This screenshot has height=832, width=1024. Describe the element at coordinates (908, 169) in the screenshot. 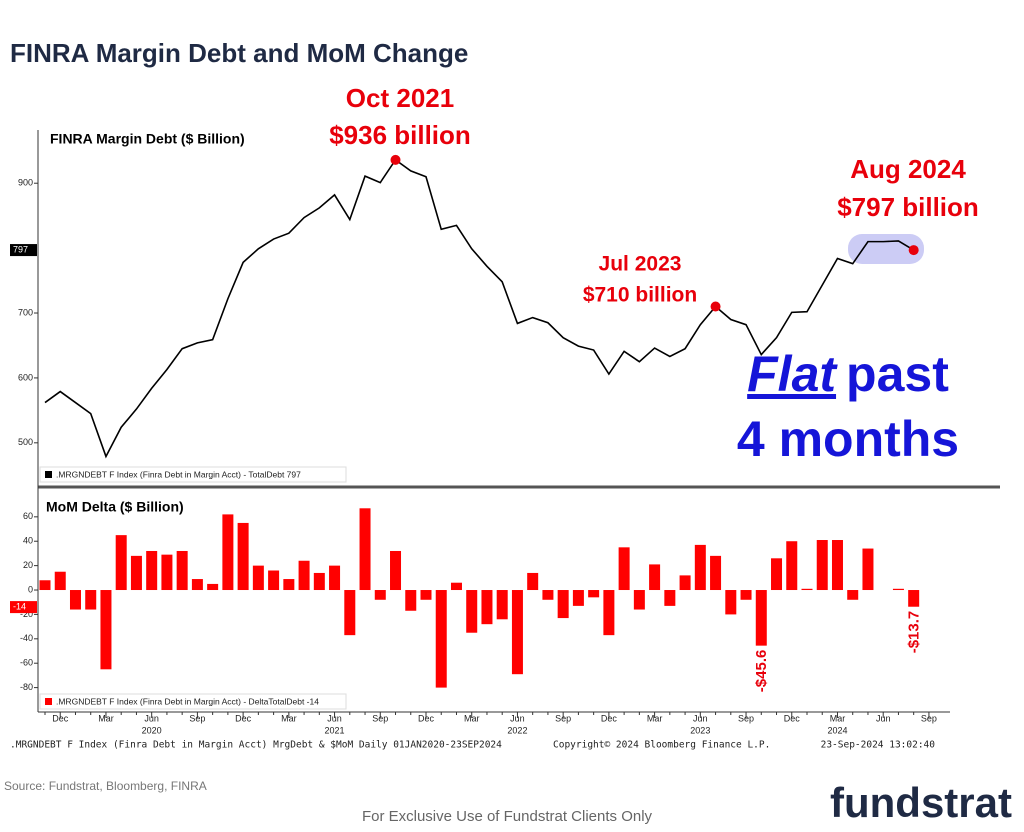

I see `annotation: Aug 2024` at that location.